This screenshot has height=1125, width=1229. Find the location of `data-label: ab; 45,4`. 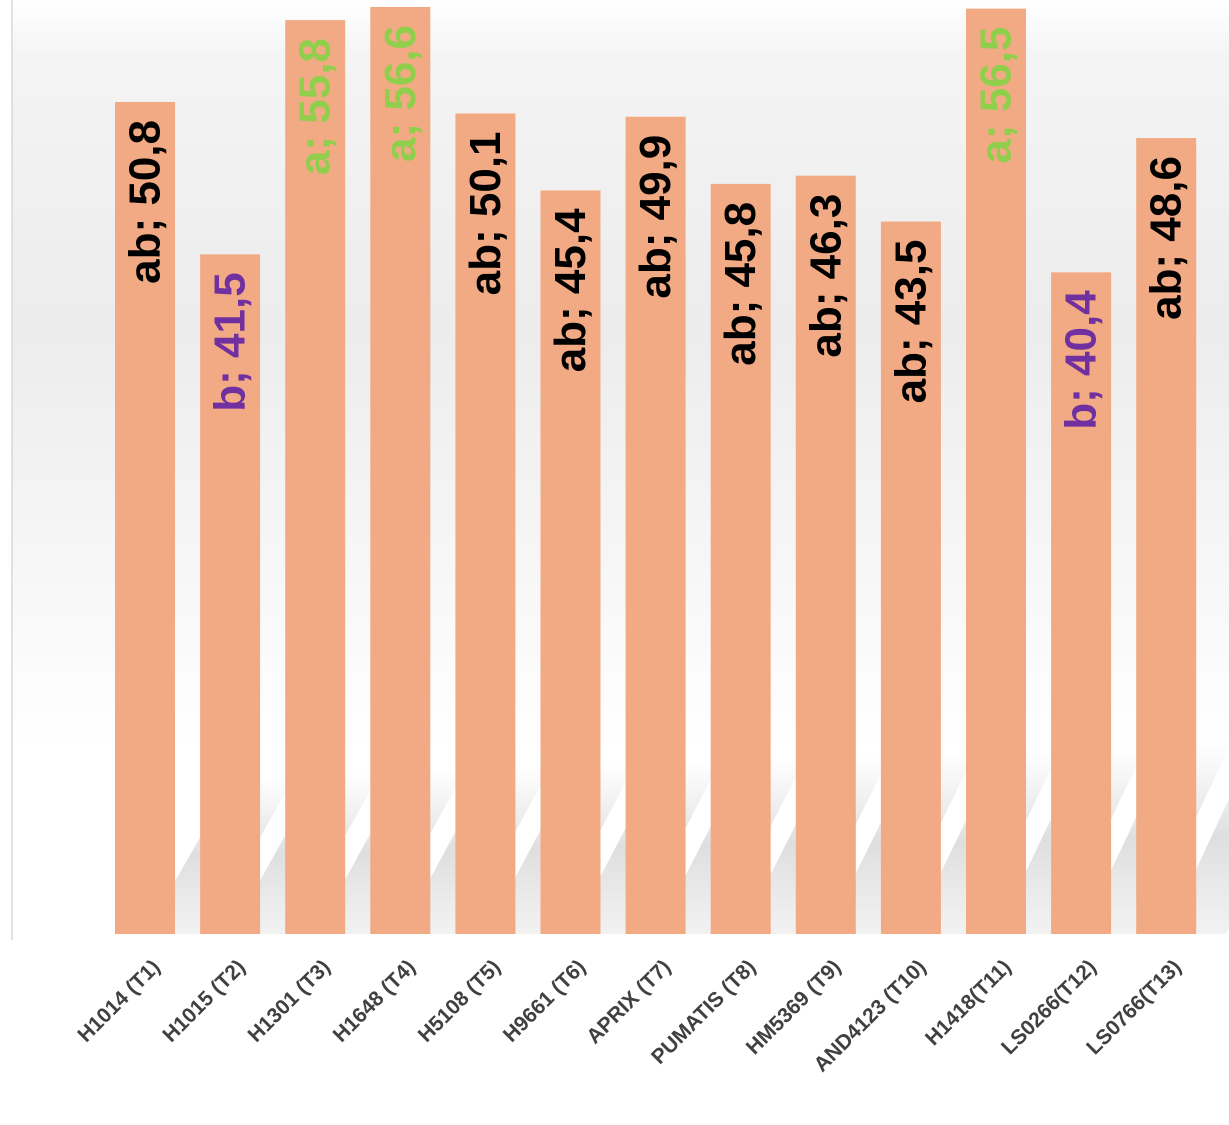

data-label: ab; 45,4 is located at coordinates (570, 290).